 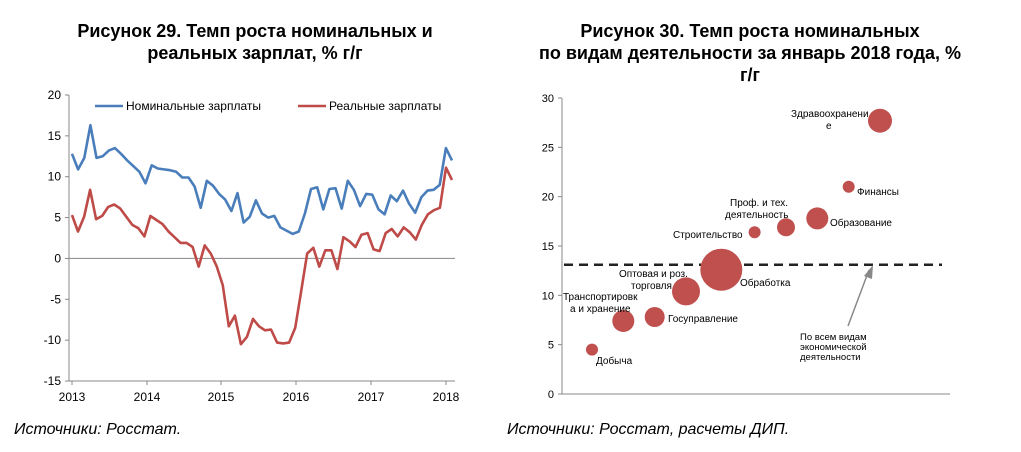 I want to click on figure-30-source: Источники: Росстат, расчеты ДИП., so click(x=648, y=429).